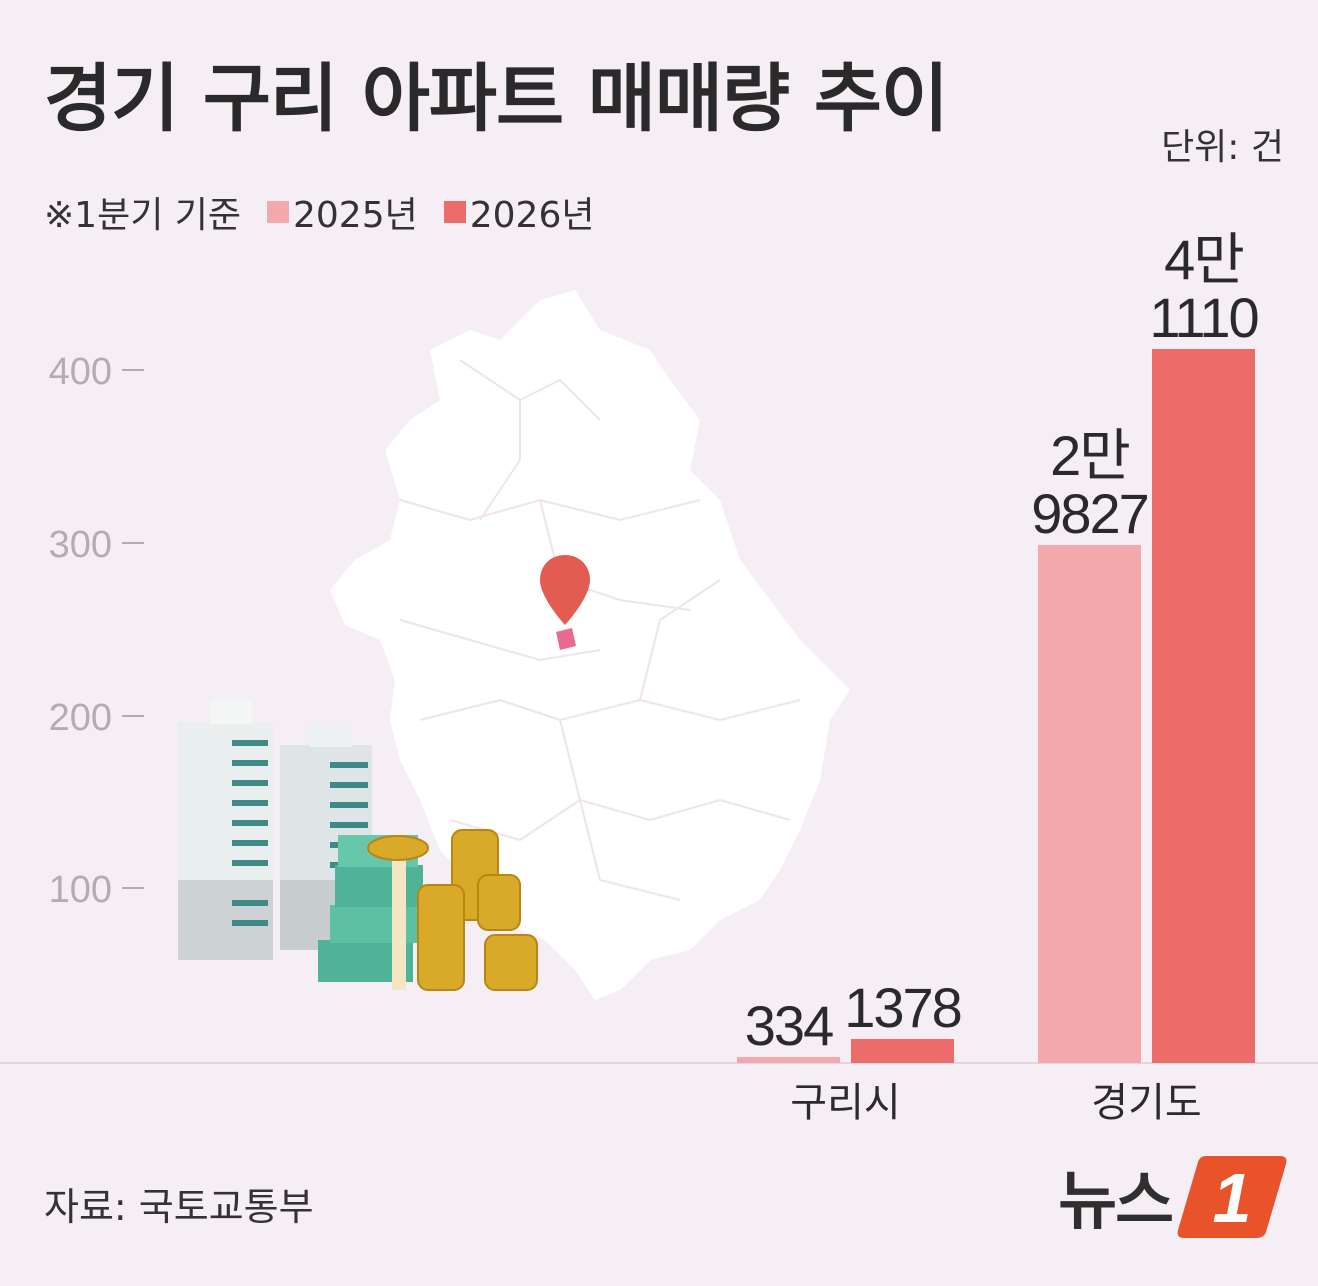 This screenshot has width=1318, height=1286. What do you see at coordinates (1089, 455) in the screenshot?
I see `value-label: 2만` at bounding box center [1089, 455].